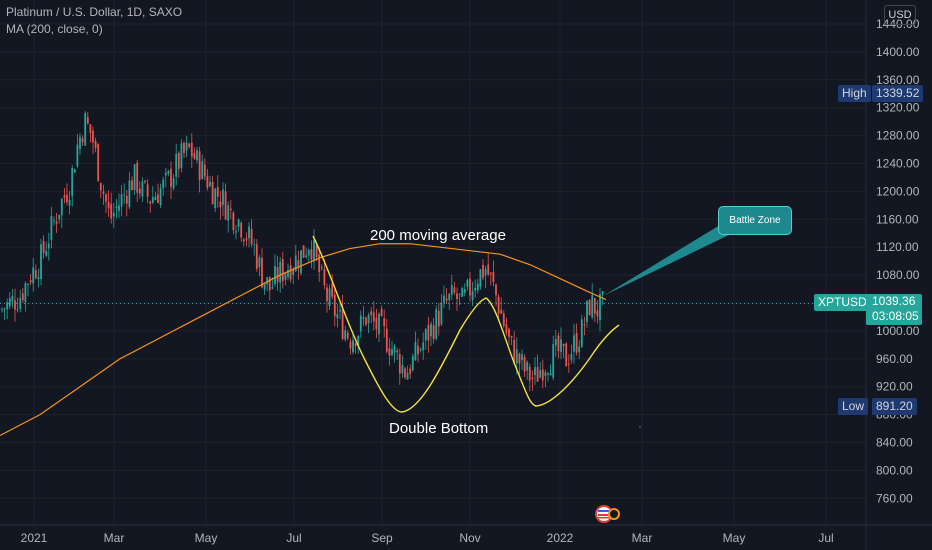 This screenshot has width=932, height=550. Describe the element at coordinates (894, 470) in the screenshot. I see `y-tick-label: 800.00` at that location.